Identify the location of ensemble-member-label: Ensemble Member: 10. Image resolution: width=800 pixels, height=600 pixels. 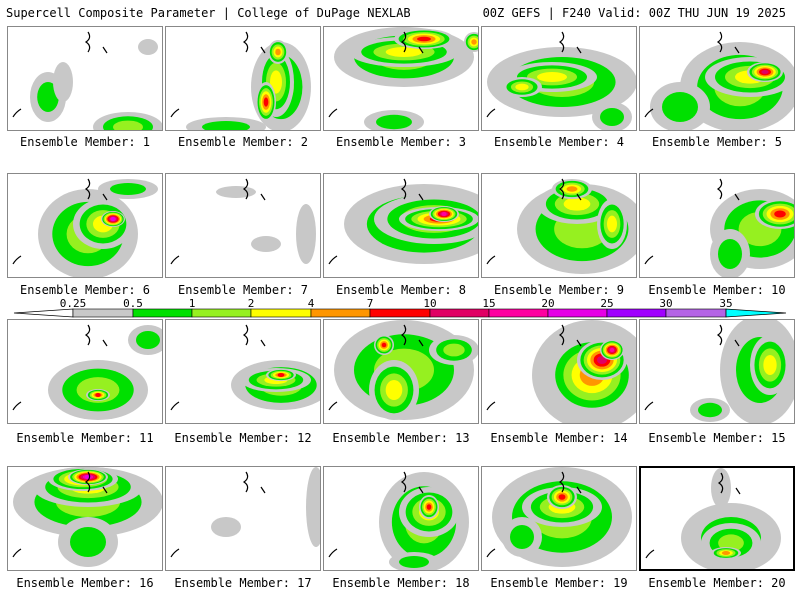
(717, 290).